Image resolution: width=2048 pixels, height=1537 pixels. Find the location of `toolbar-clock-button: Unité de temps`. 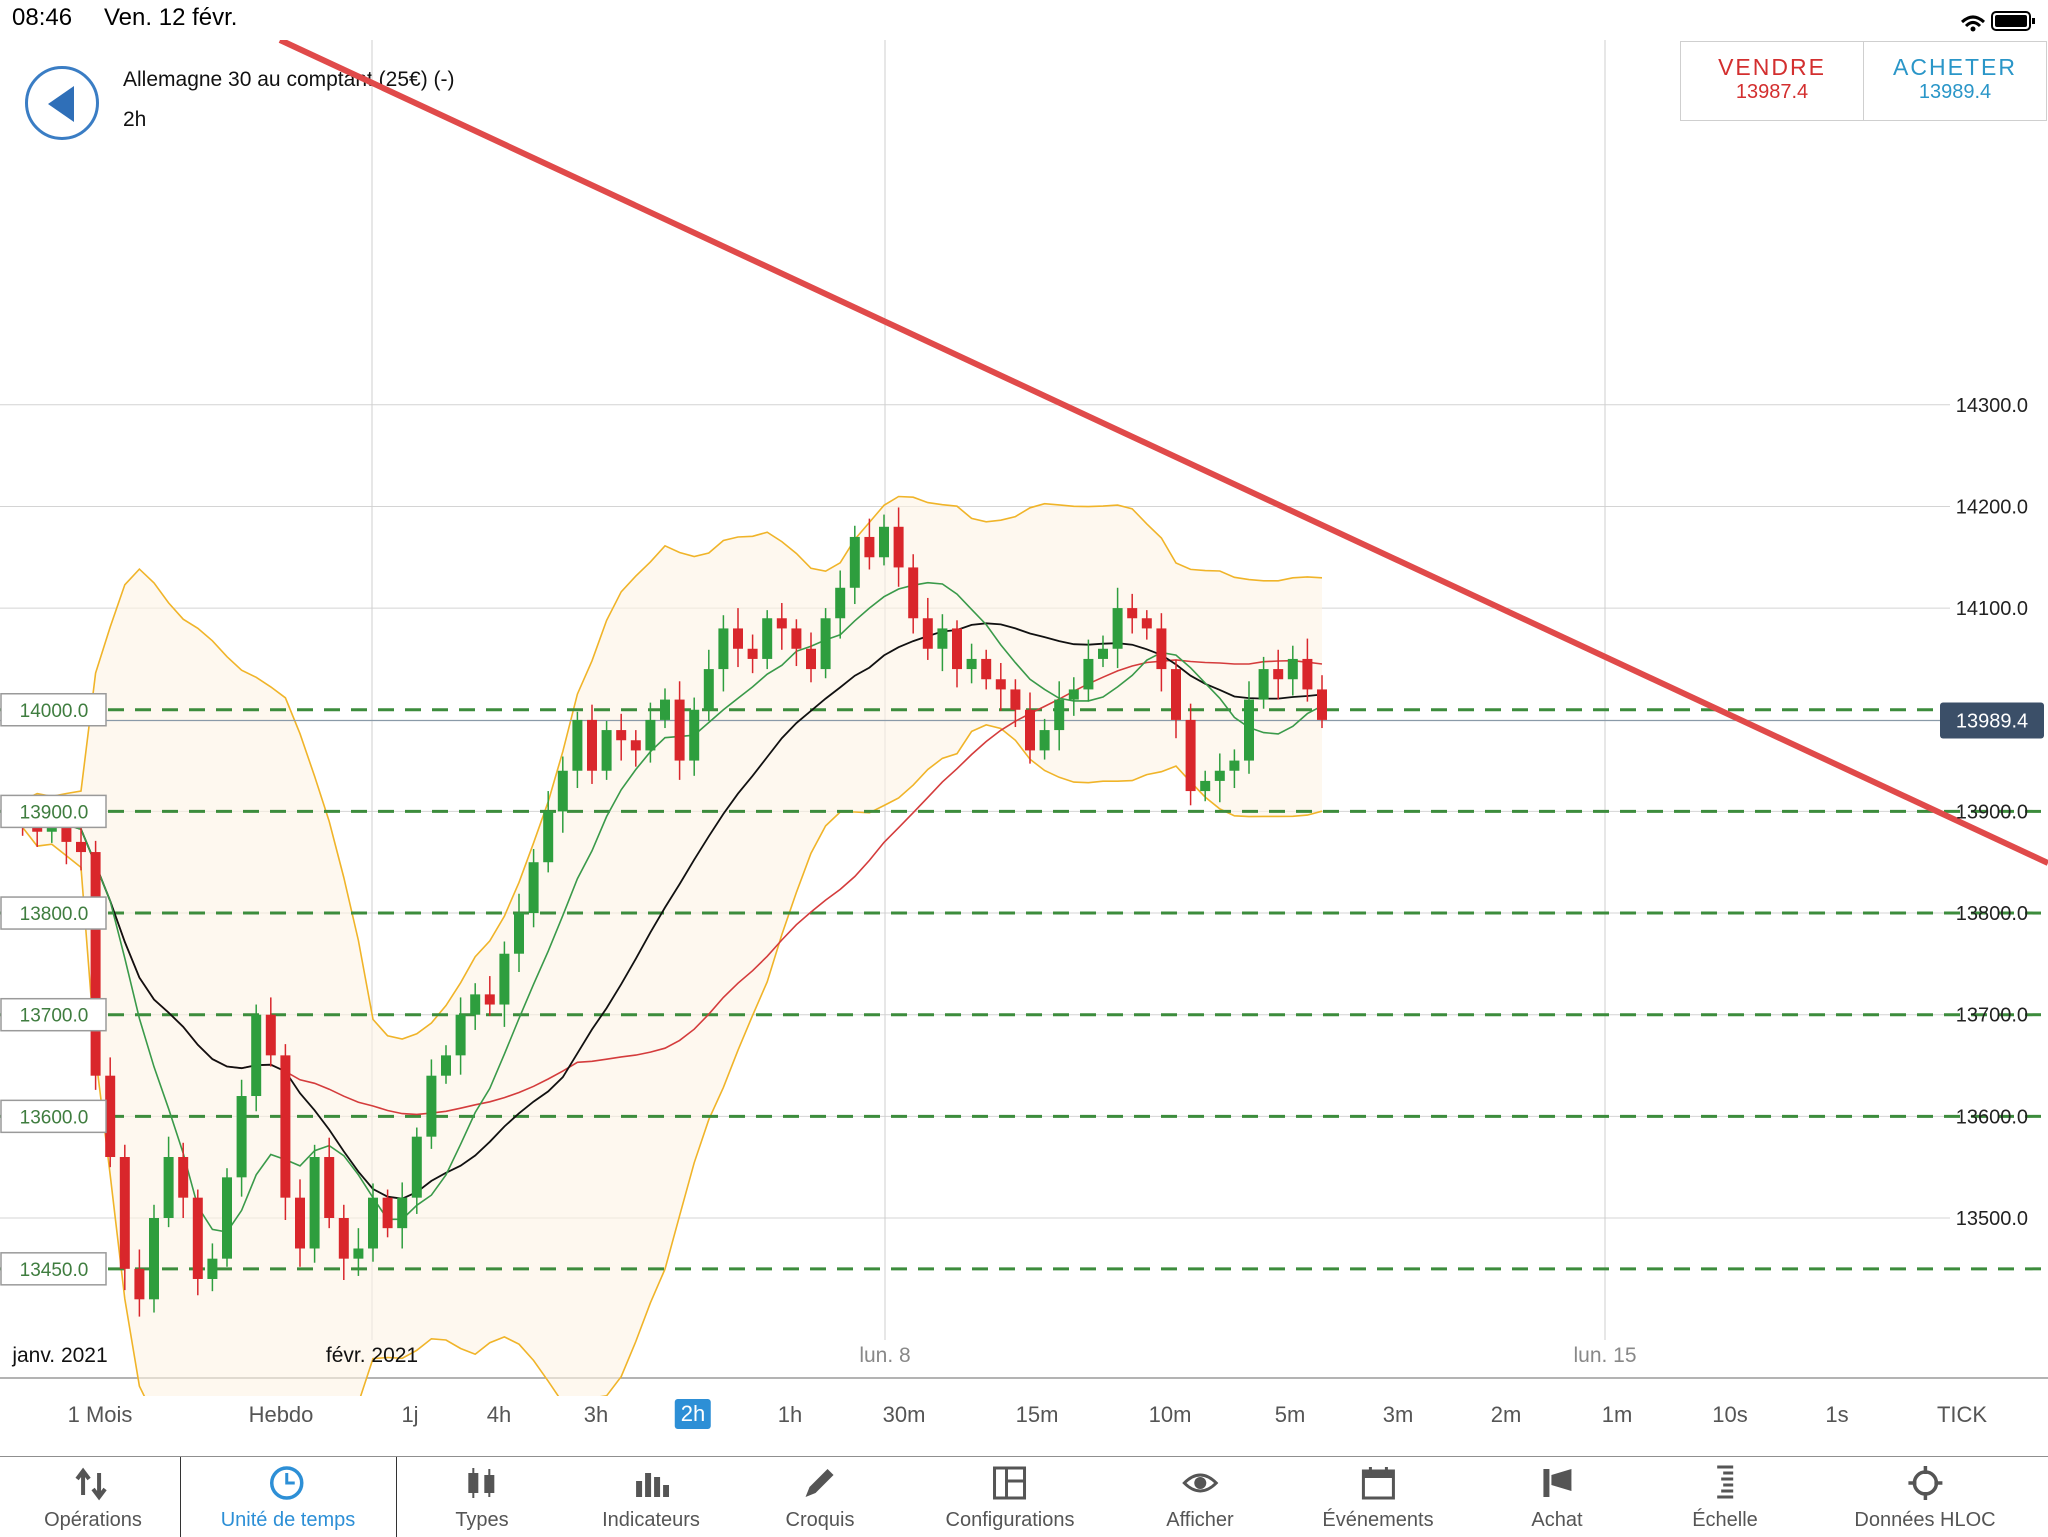

toolbar-clock-button: Unité de temps is located at coordinates (288, 1497).